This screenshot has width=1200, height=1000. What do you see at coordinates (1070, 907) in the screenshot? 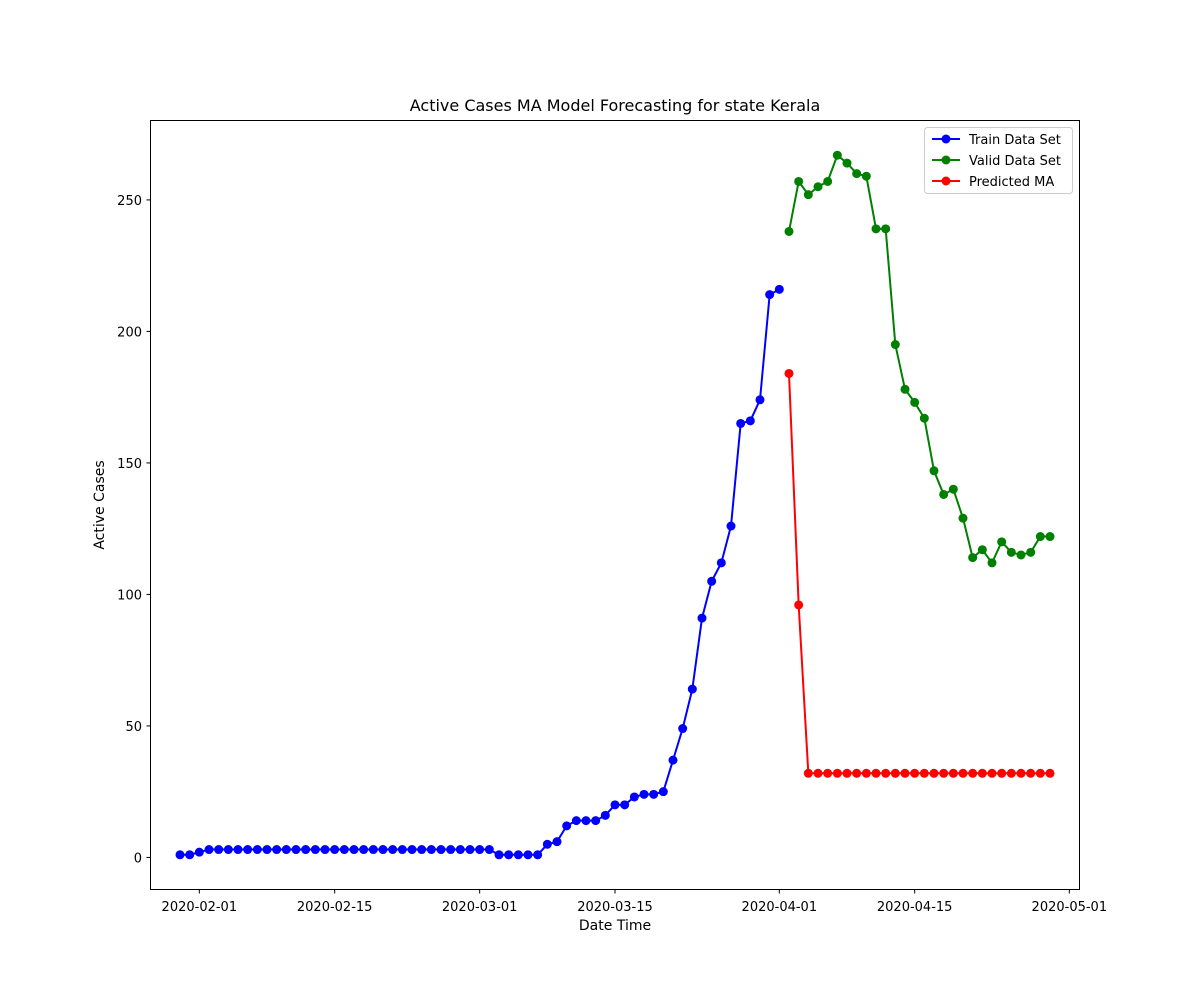
I see `x-tick-label: 2020-05-01` at bounding box center [1070, 907].